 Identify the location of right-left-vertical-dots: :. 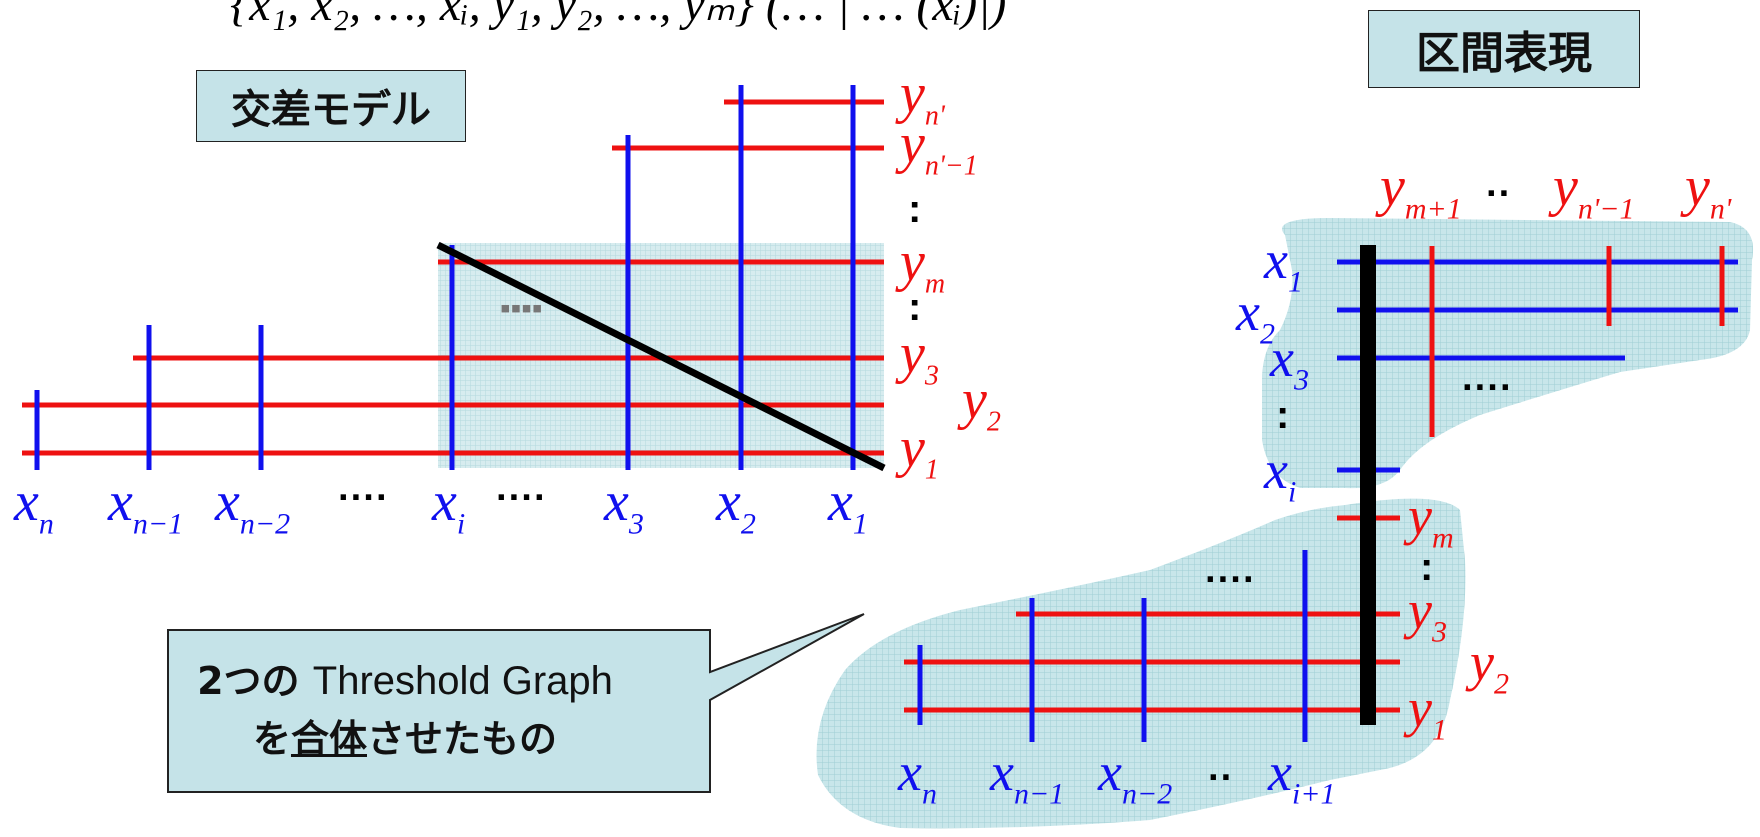
(1282, 415).